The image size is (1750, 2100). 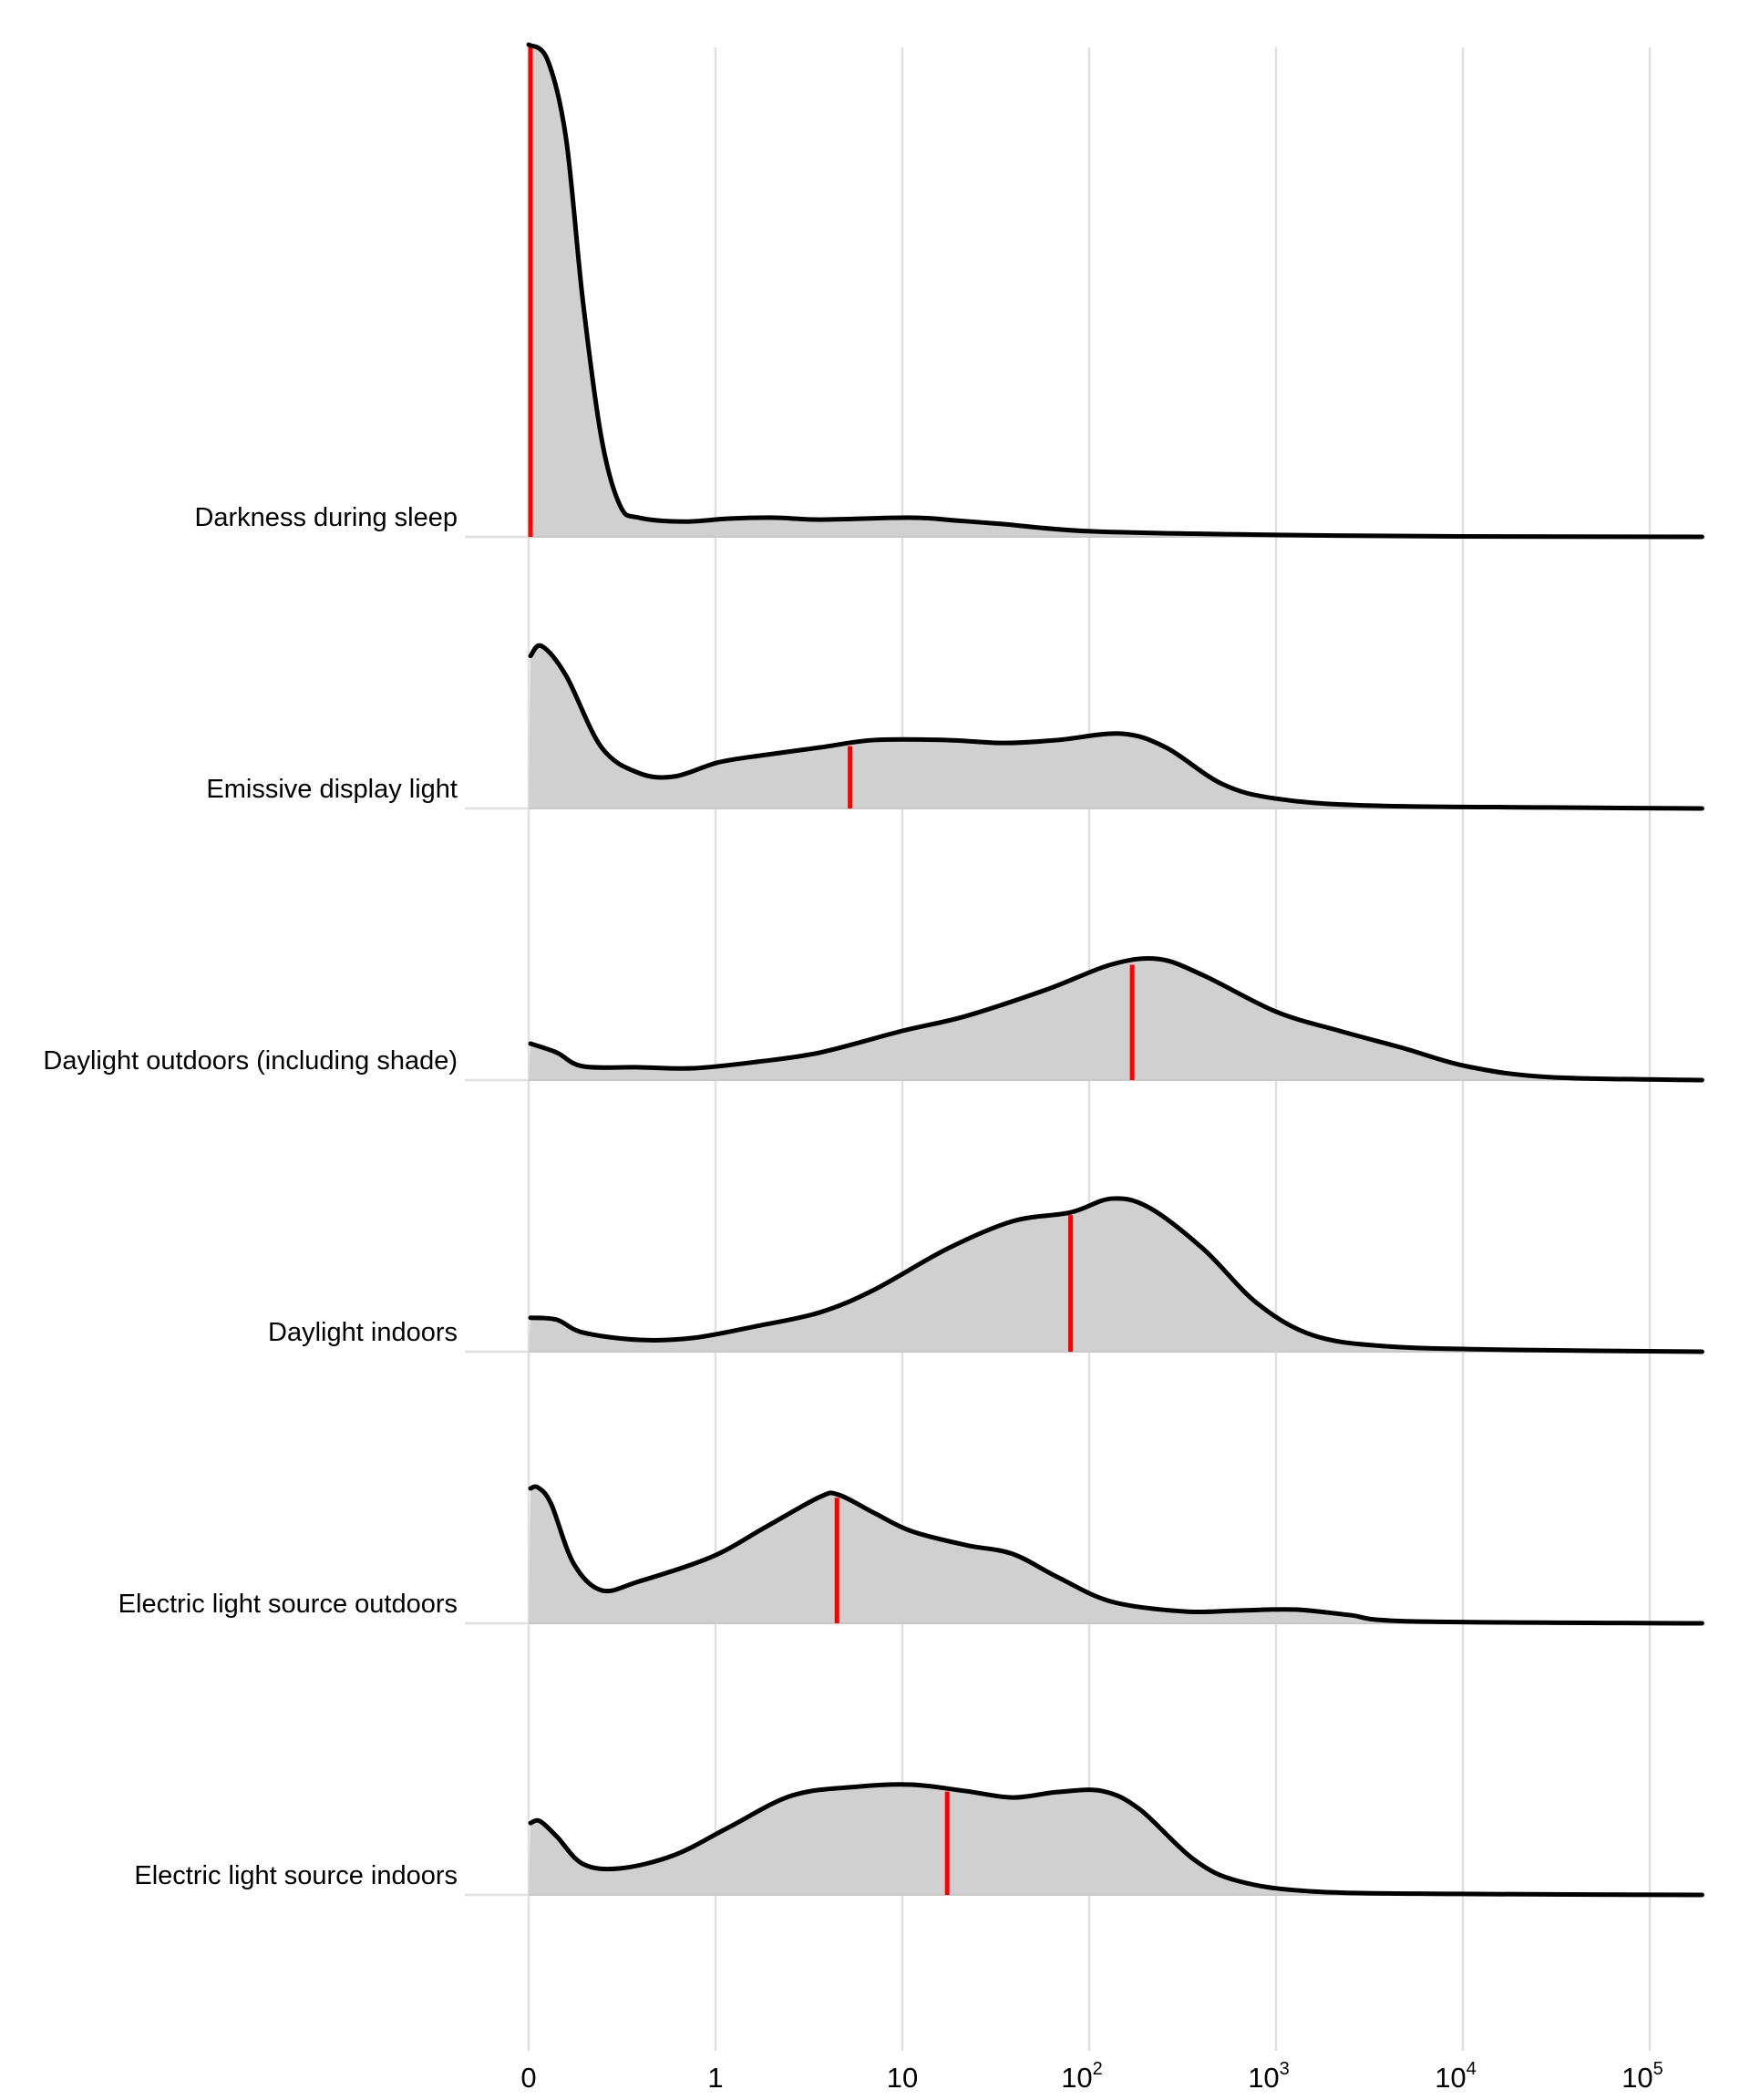 I want to click on ridge-electric-light-source-outdoors: Electric light source outdoors, so click(x=911, y=1555).